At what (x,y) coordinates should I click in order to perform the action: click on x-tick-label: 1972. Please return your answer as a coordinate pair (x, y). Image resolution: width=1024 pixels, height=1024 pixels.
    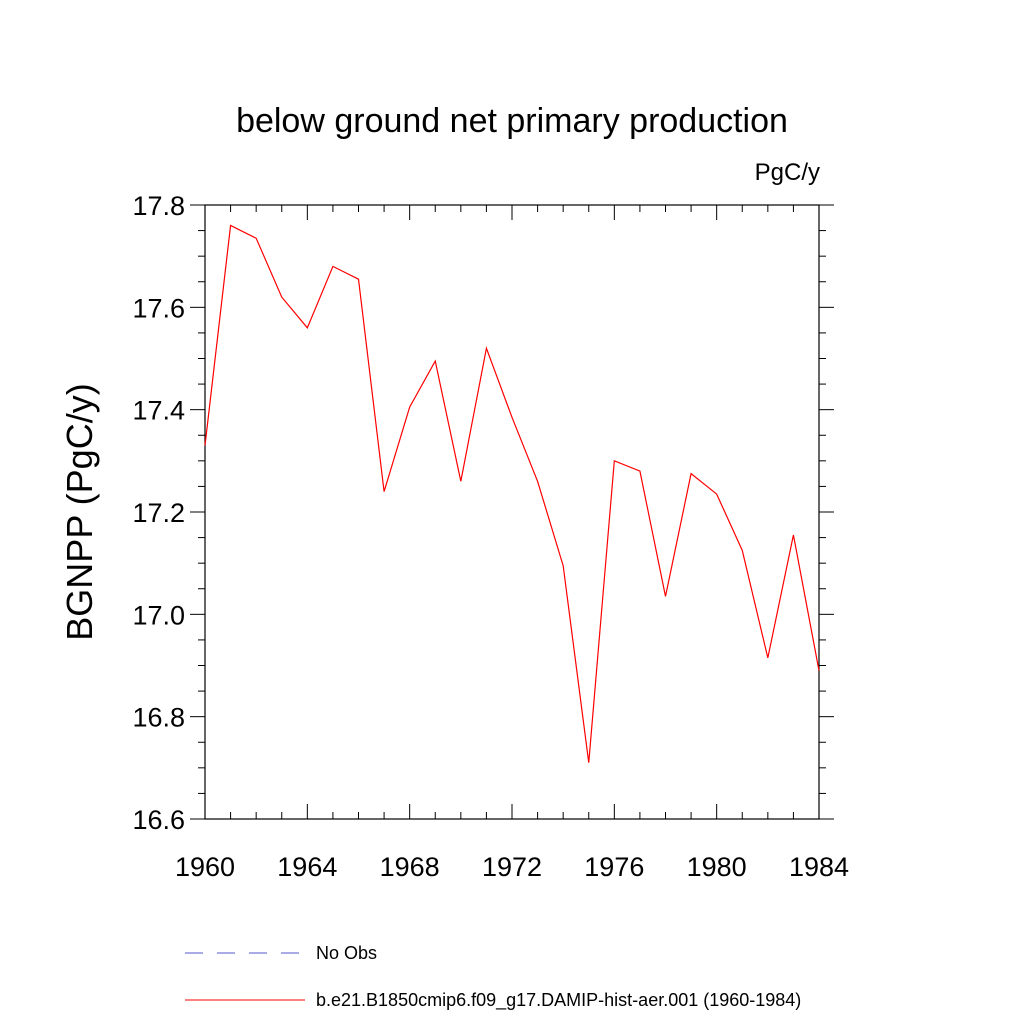
    Looking at the image, I should click on (512, 867).